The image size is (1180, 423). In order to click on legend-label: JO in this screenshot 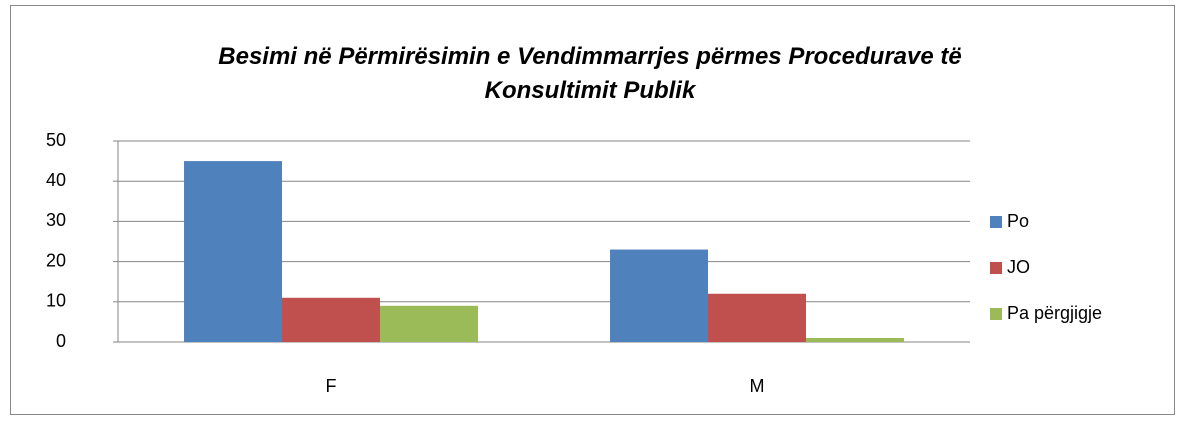, I will do `click(1018, 267)`.